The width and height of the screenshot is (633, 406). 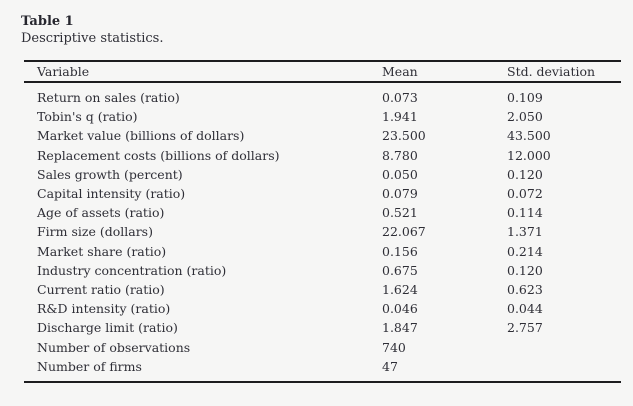 I want to click on table-row: Sales growth (percent) 0.050 0.120, so click(x=322, y=174).